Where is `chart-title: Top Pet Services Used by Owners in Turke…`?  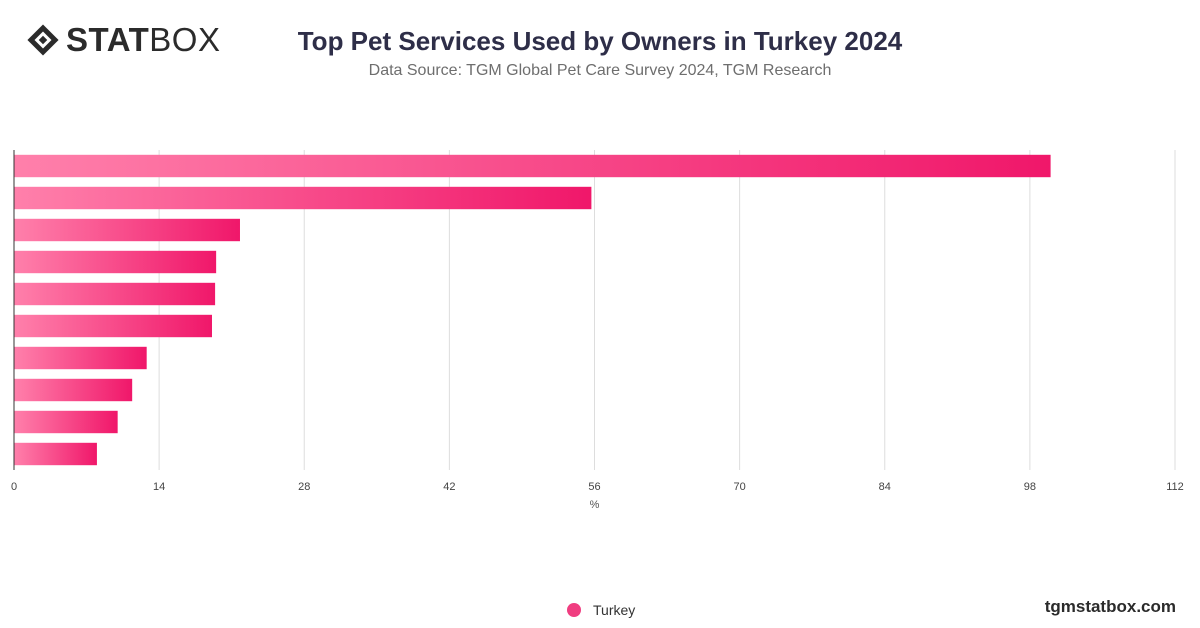 chart-title: Top Pet Services Used by Owners in Turke… is located at coordinates (600, 41).